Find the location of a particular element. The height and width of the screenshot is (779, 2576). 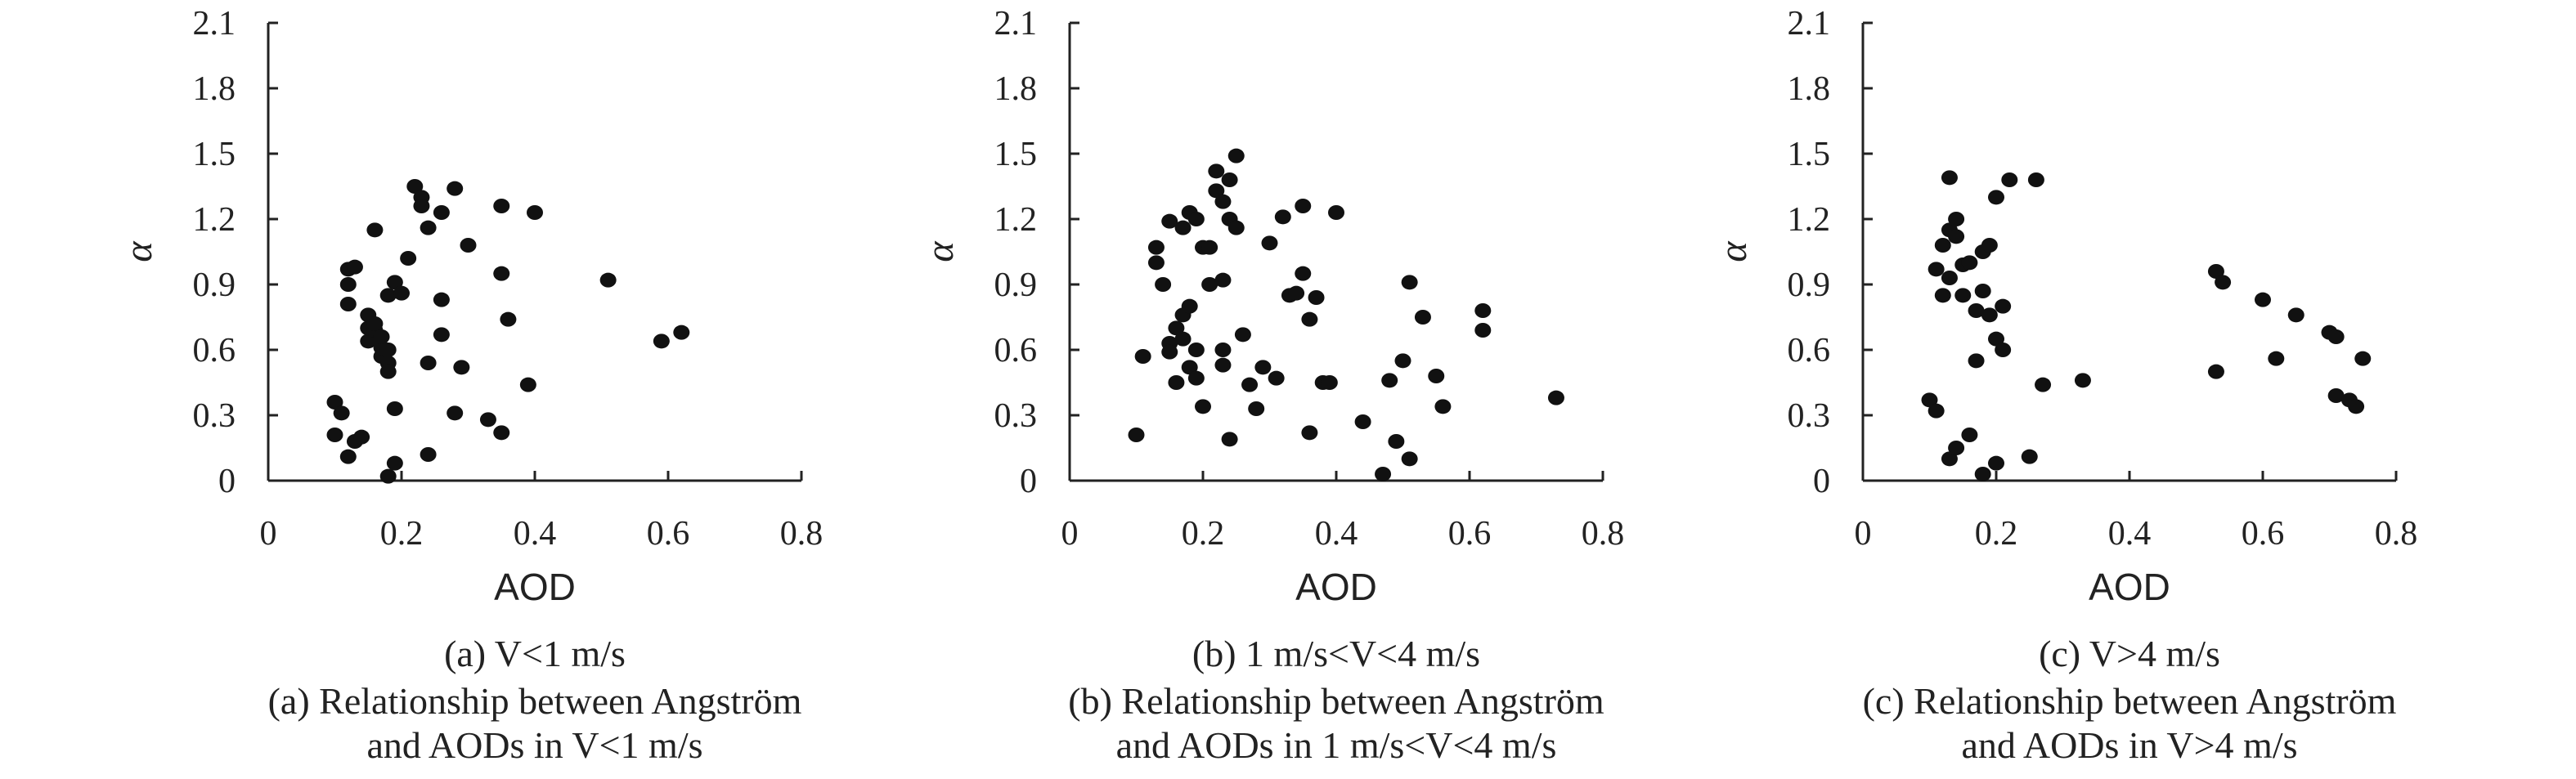

y-tick-label: 2.1 is located at coordinates (1016, 24).